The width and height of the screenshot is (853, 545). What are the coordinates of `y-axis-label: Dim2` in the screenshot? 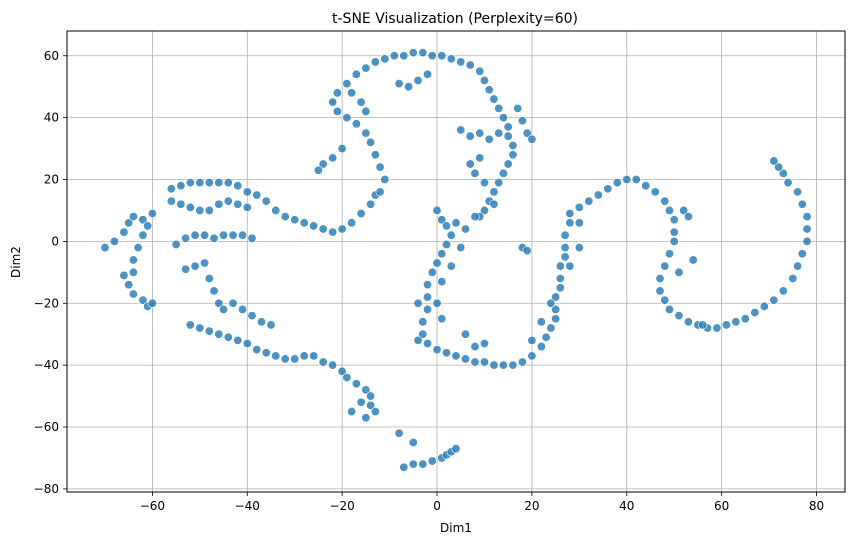 It's located at (16, 262).